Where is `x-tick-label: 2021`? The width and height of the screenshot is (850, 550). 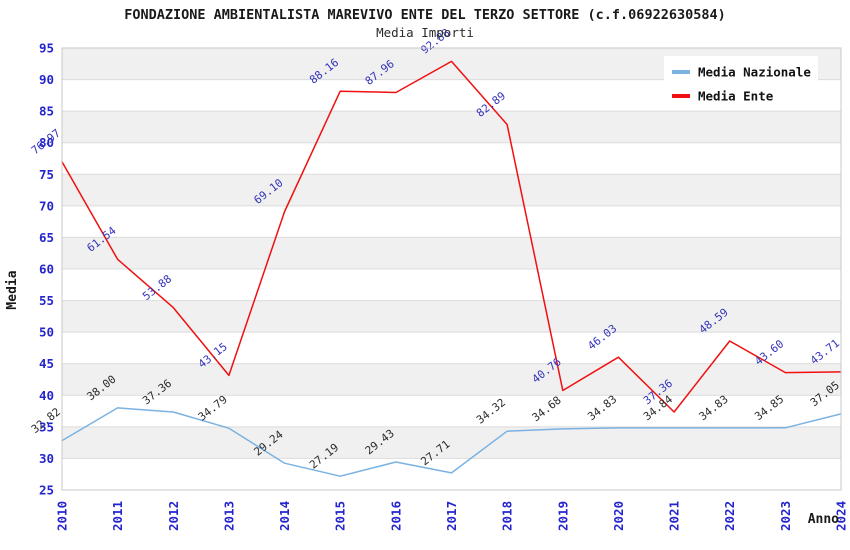 x-tick-label: 2021 is located at coordinates (674, 516).